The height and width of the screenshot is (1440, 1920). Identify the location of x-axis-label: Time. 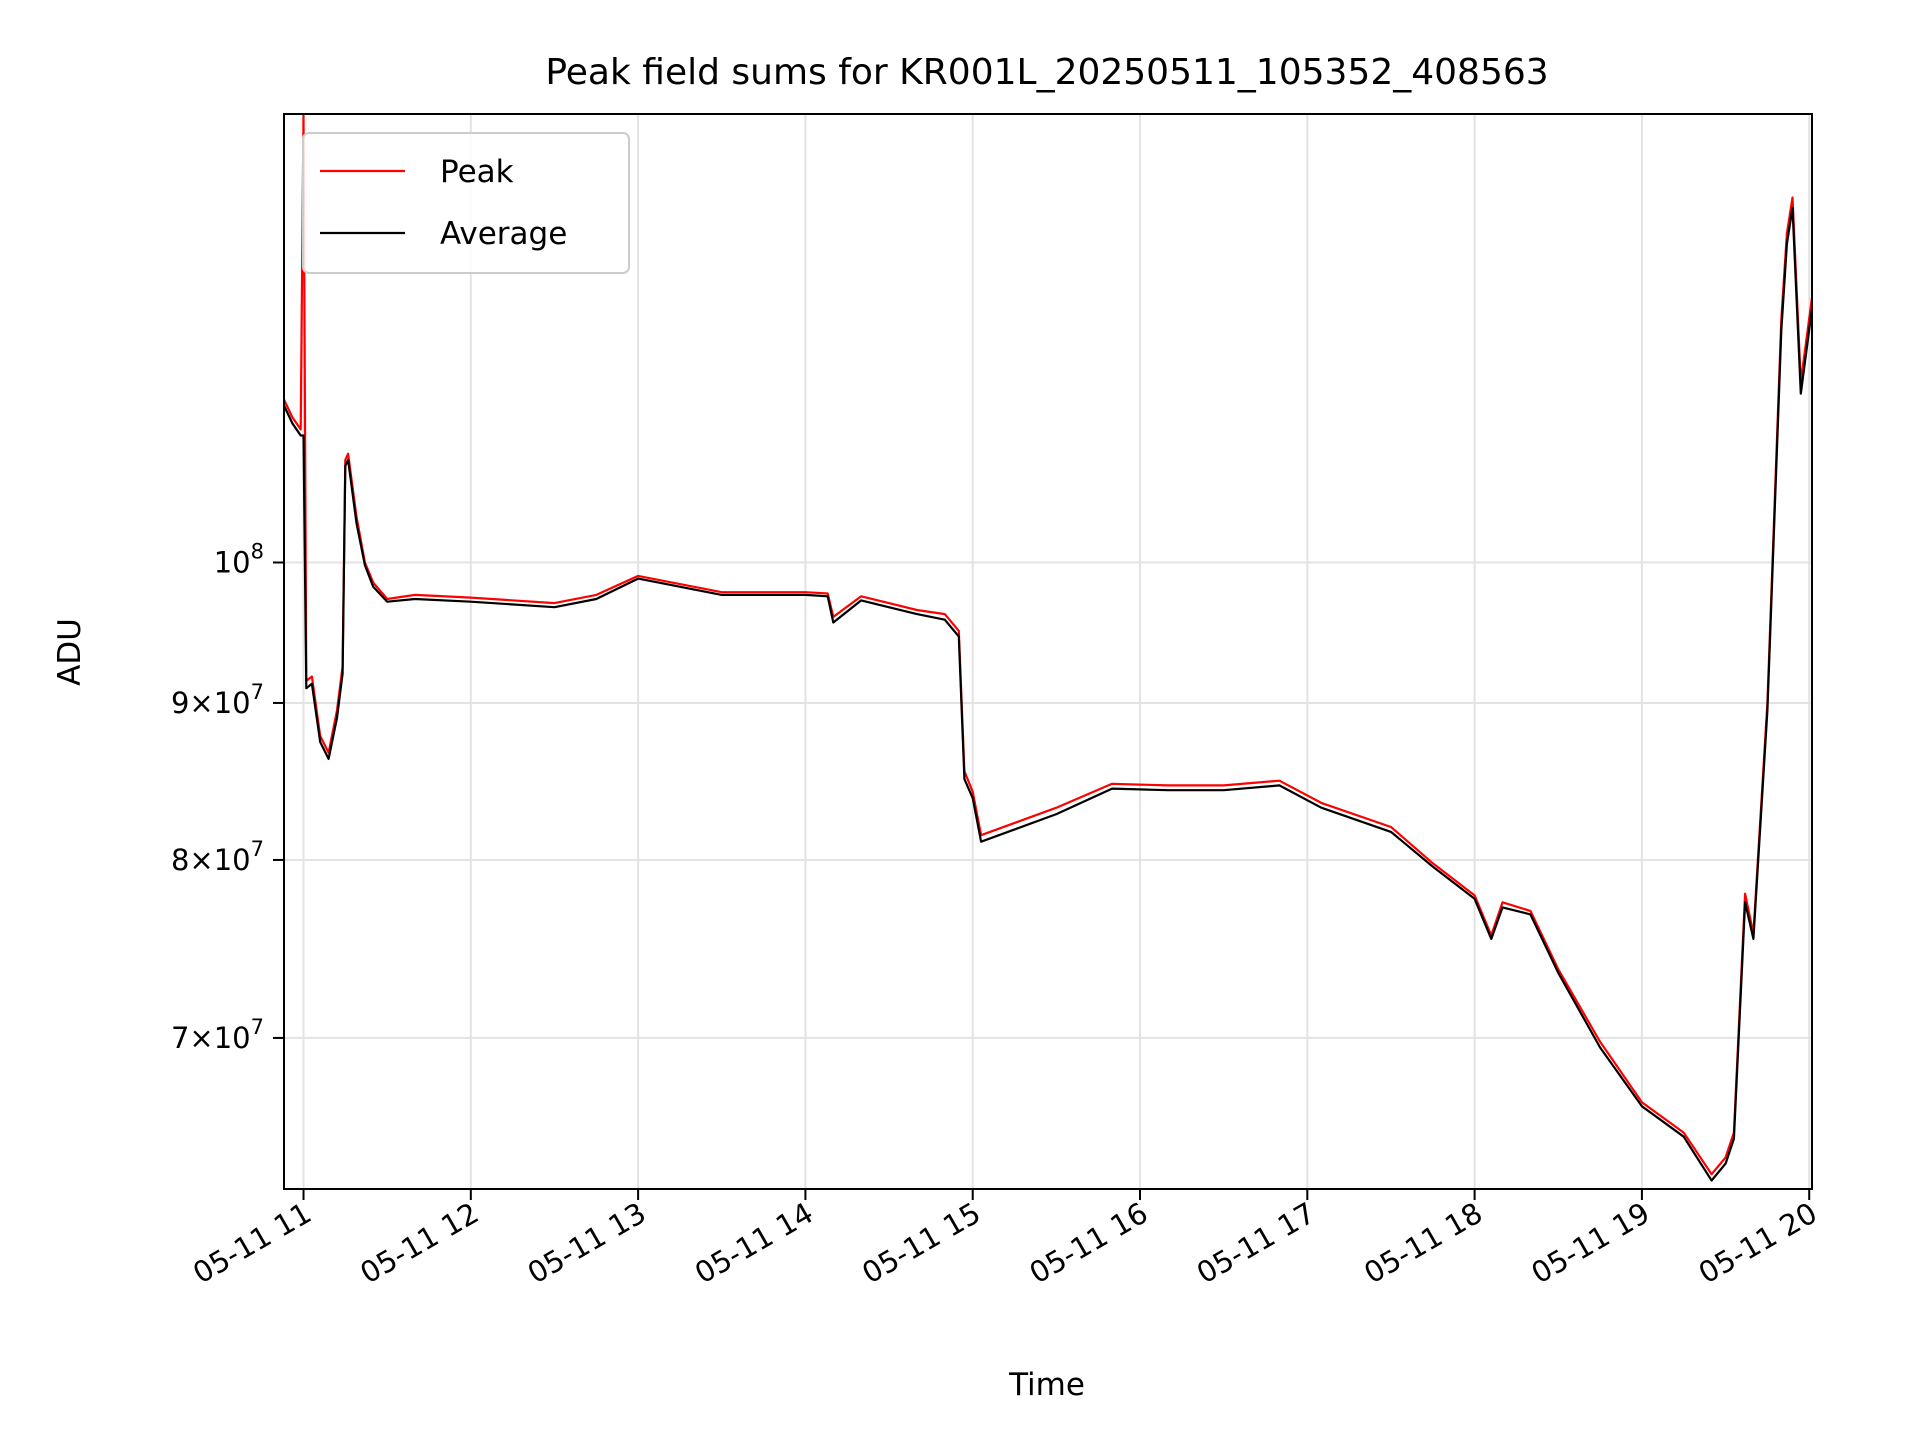
(1046, 1385).